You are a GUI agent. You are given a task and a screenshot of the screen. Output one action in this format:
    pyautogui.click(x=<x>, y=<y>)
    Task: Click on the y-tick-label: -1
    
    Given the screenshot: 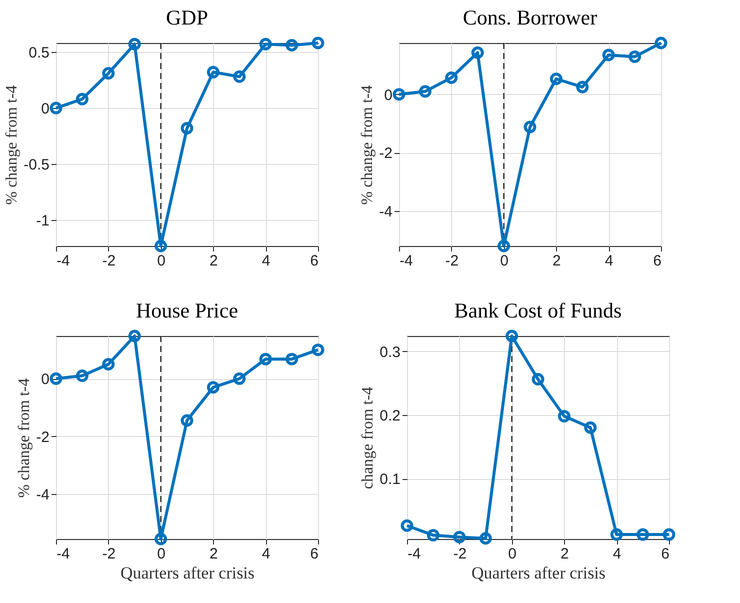 What is the action you would take?
    pyautogui.click(x=43, y=221)
    